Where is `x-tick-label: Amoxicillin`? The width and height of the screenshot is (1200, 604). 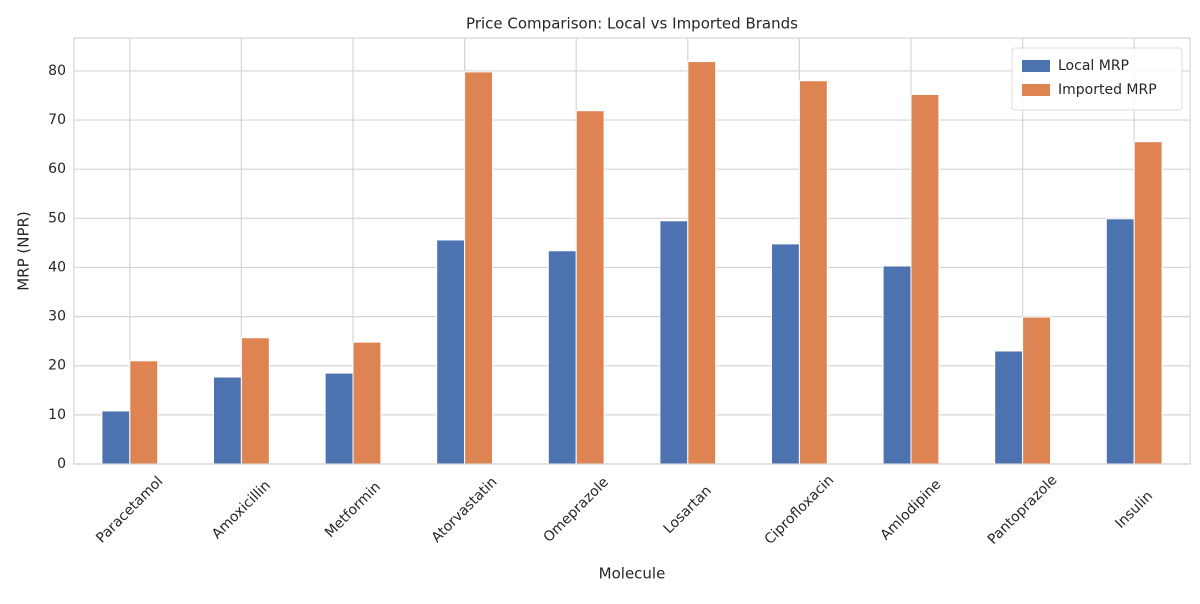
x-tick-label: Amoxicillin is located at coordinates (241, 510).